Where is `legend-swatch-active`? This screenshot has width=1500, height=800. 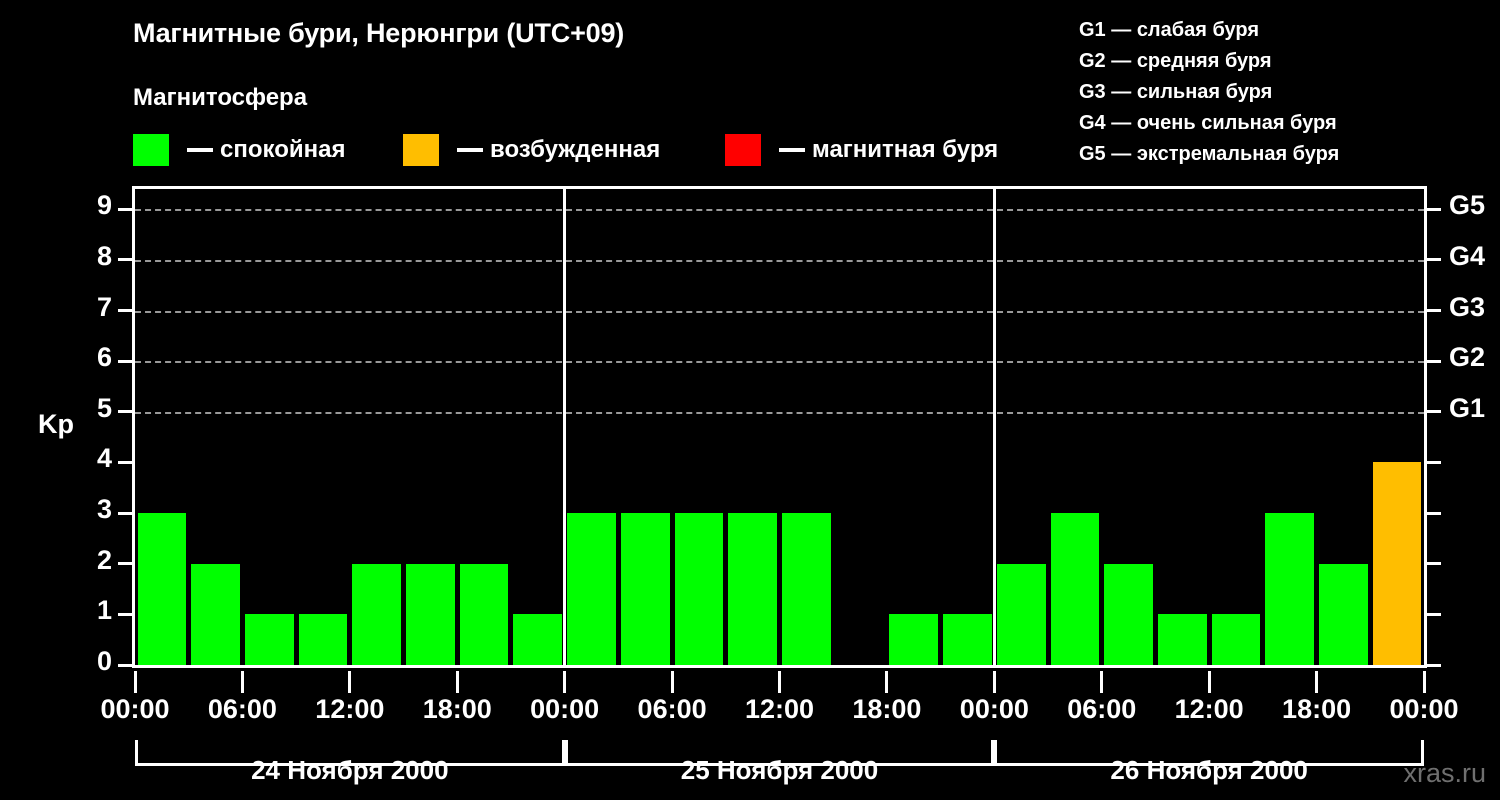 legend-swatch-active is located at coordinates (421, 150).